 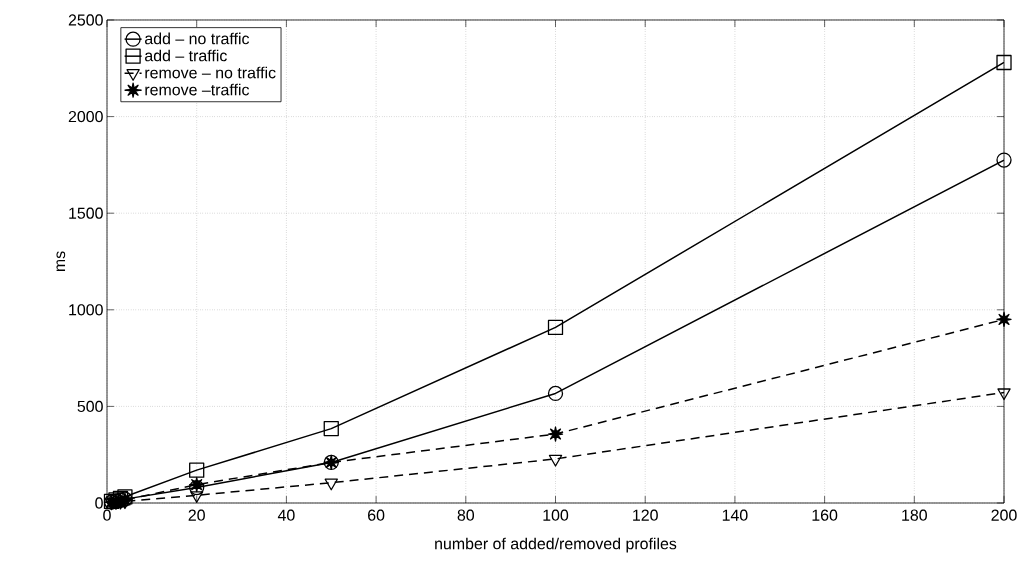 What do you see at coordinates (556, 515) in the screenshot?
I see `x-tick-label: 100` at bounding box center [556, 515].